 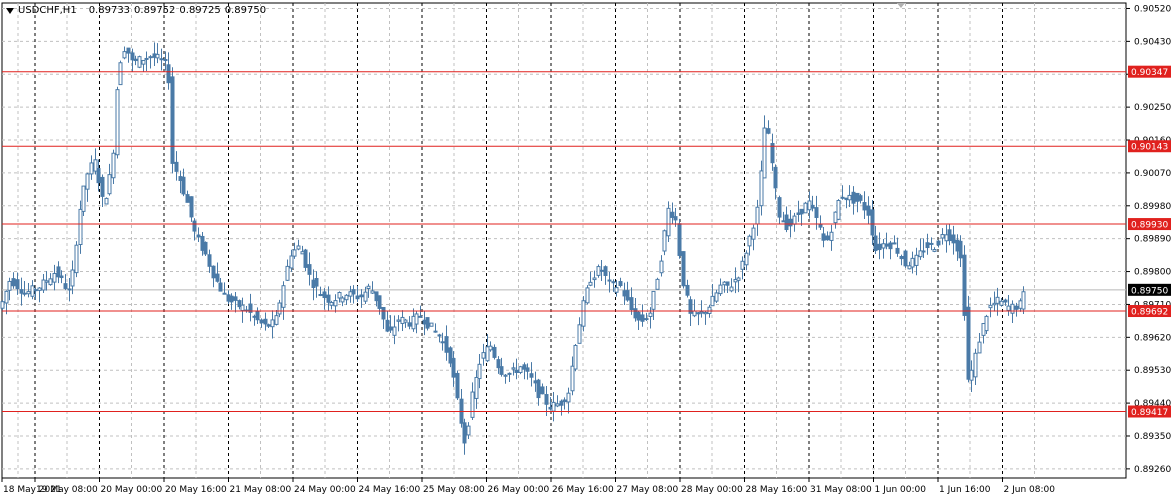 What do you see at coordinates (901, 490) in the screenshot?
I see `x-tick-label: 1 Jun 00:00` at bounding box center [901, 490].